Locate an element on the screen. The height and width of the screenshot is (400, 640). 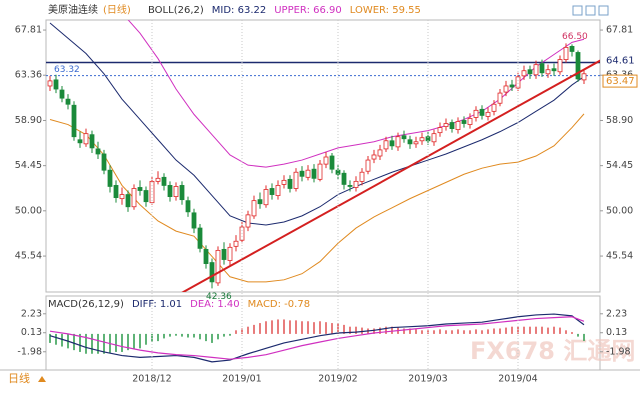
window-icons is located at coordinates (590, 10).